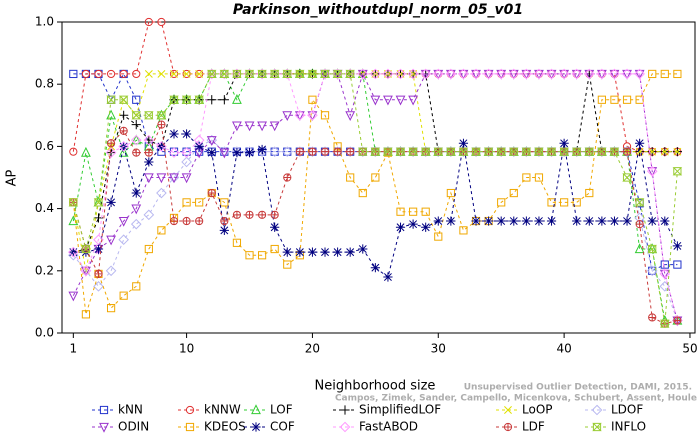 The width and height of the screenshot is (699, 434). Describe the element at coordinates (537, 410) in the screenshot. I see `legend-label: LoOP` at that location.